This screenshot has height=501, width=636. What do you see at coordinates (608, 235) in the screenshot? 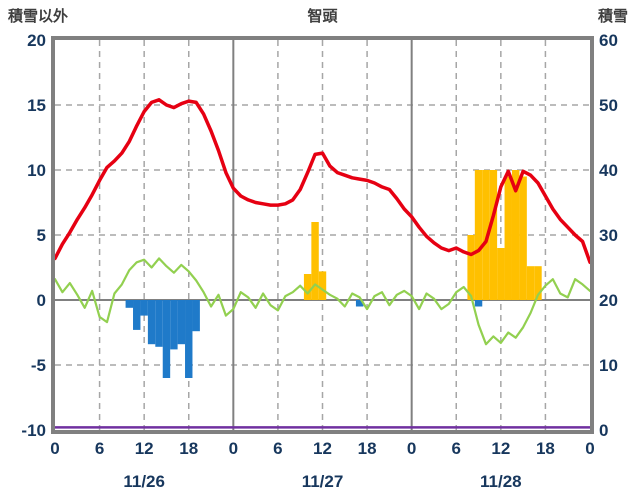
I see `right-axis-tick-label: 30` at bounding box center [608, 235].